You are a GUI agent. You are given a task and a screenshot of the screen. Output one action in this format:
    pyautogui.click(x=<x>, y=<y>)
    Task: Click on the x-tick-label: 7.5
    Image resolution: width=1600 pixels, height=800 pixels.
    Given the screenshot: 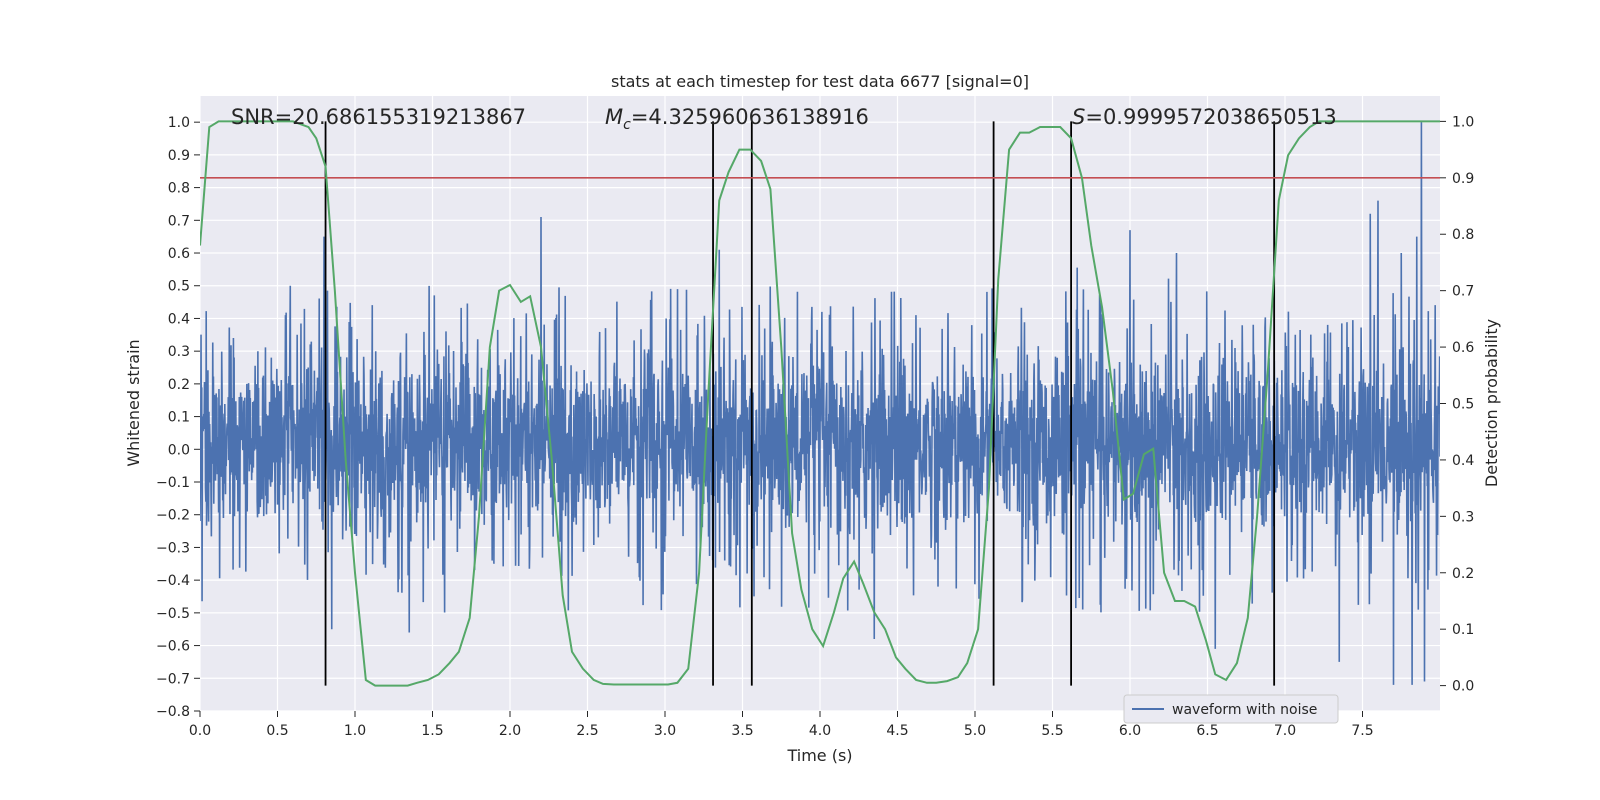 What is the action you would take?
    pyautogui.click(x=1362, y=731)
    